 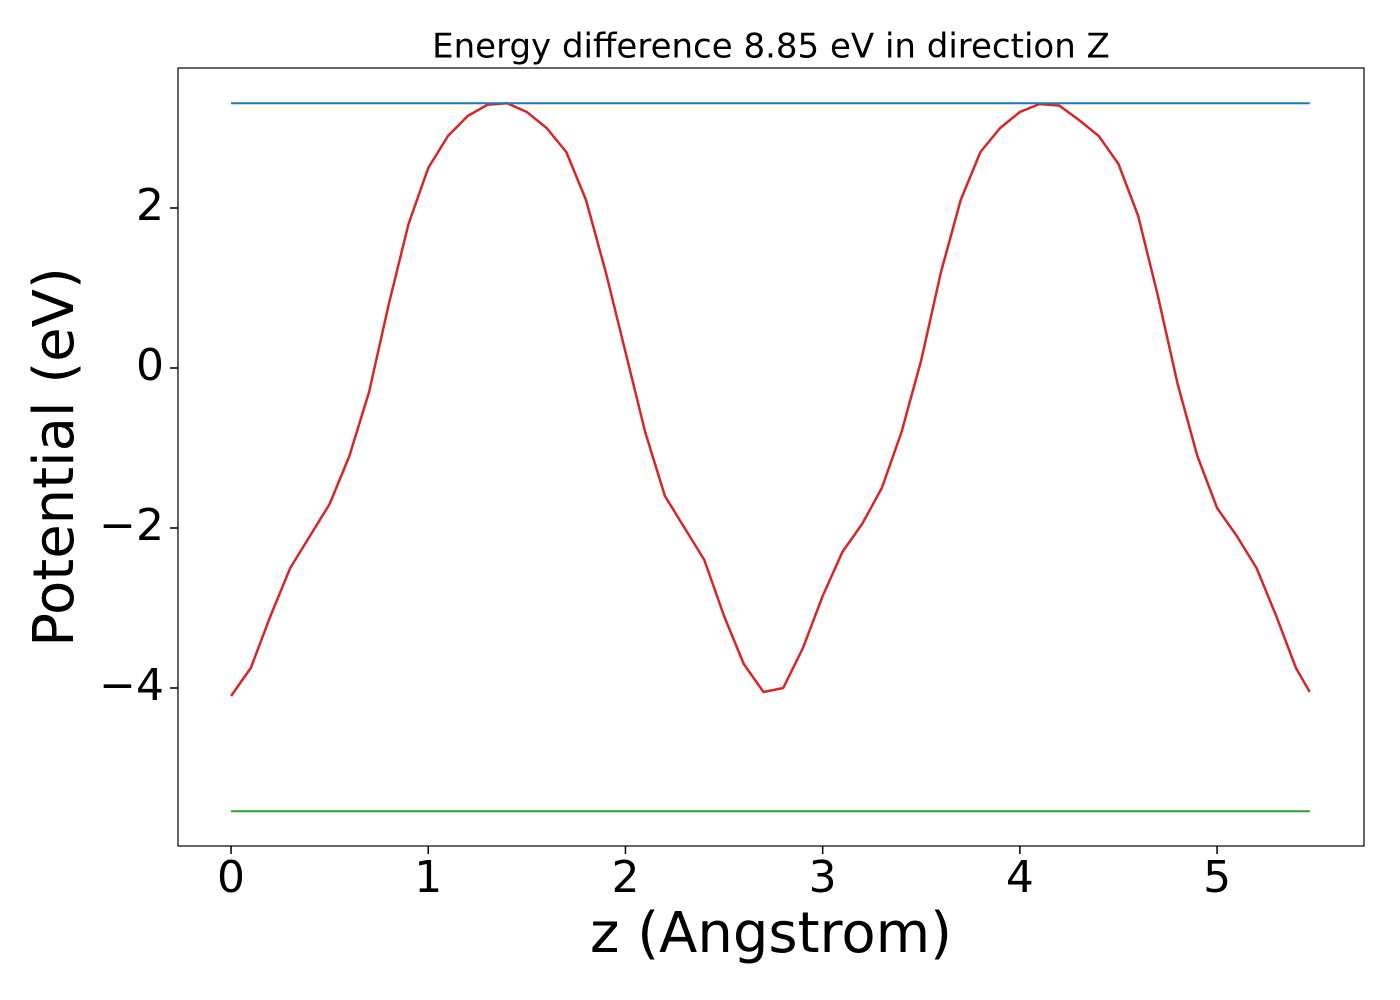 What do you see at coordinates (150, 365) in the screenshot?
I see `y-tick-label: 0` at bounding box center [150, 365].